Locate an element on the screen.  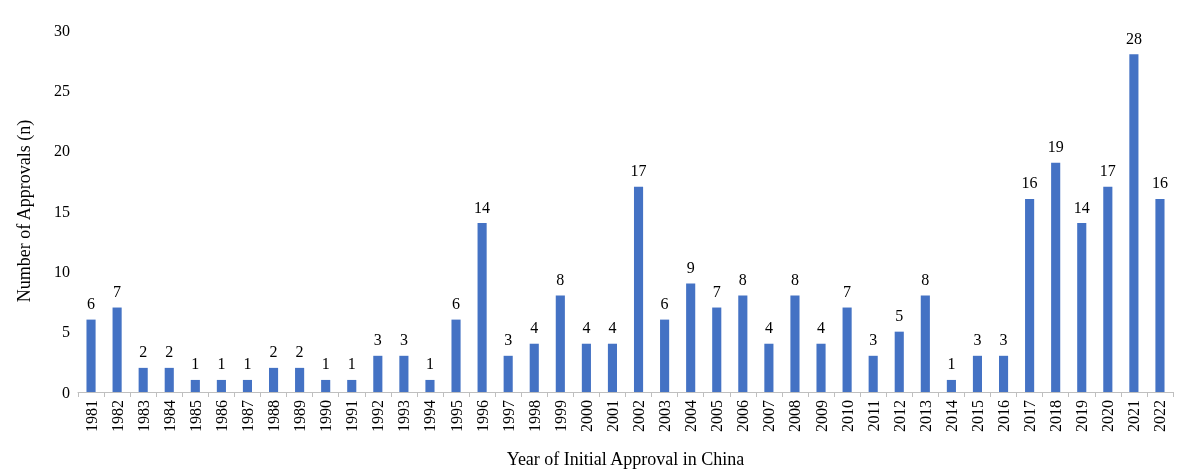
x-tick-label: 1982 is located at coordinates (117, 416).